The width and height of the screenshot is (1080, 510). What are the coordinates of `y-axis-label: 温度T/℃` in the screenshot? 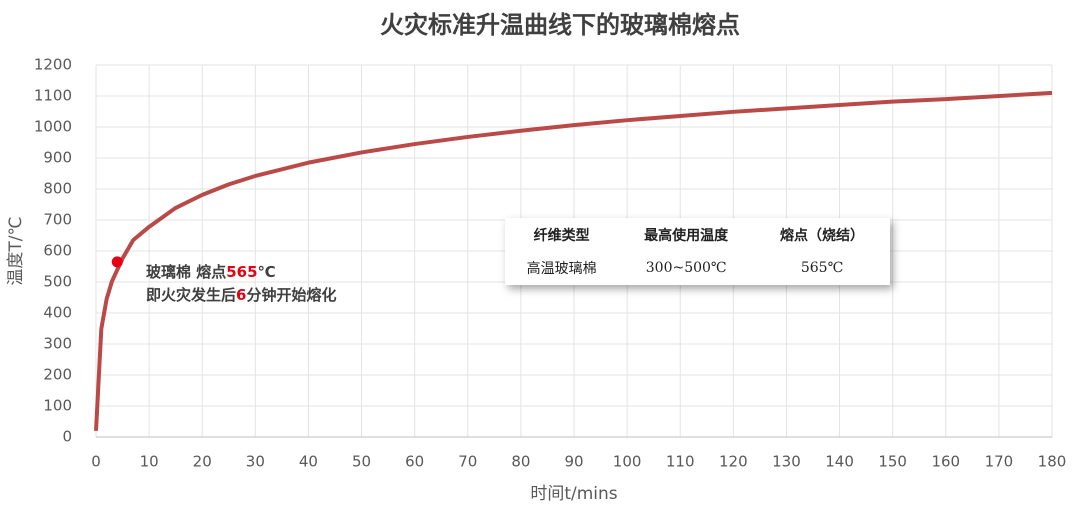 It's located at (16, 250).